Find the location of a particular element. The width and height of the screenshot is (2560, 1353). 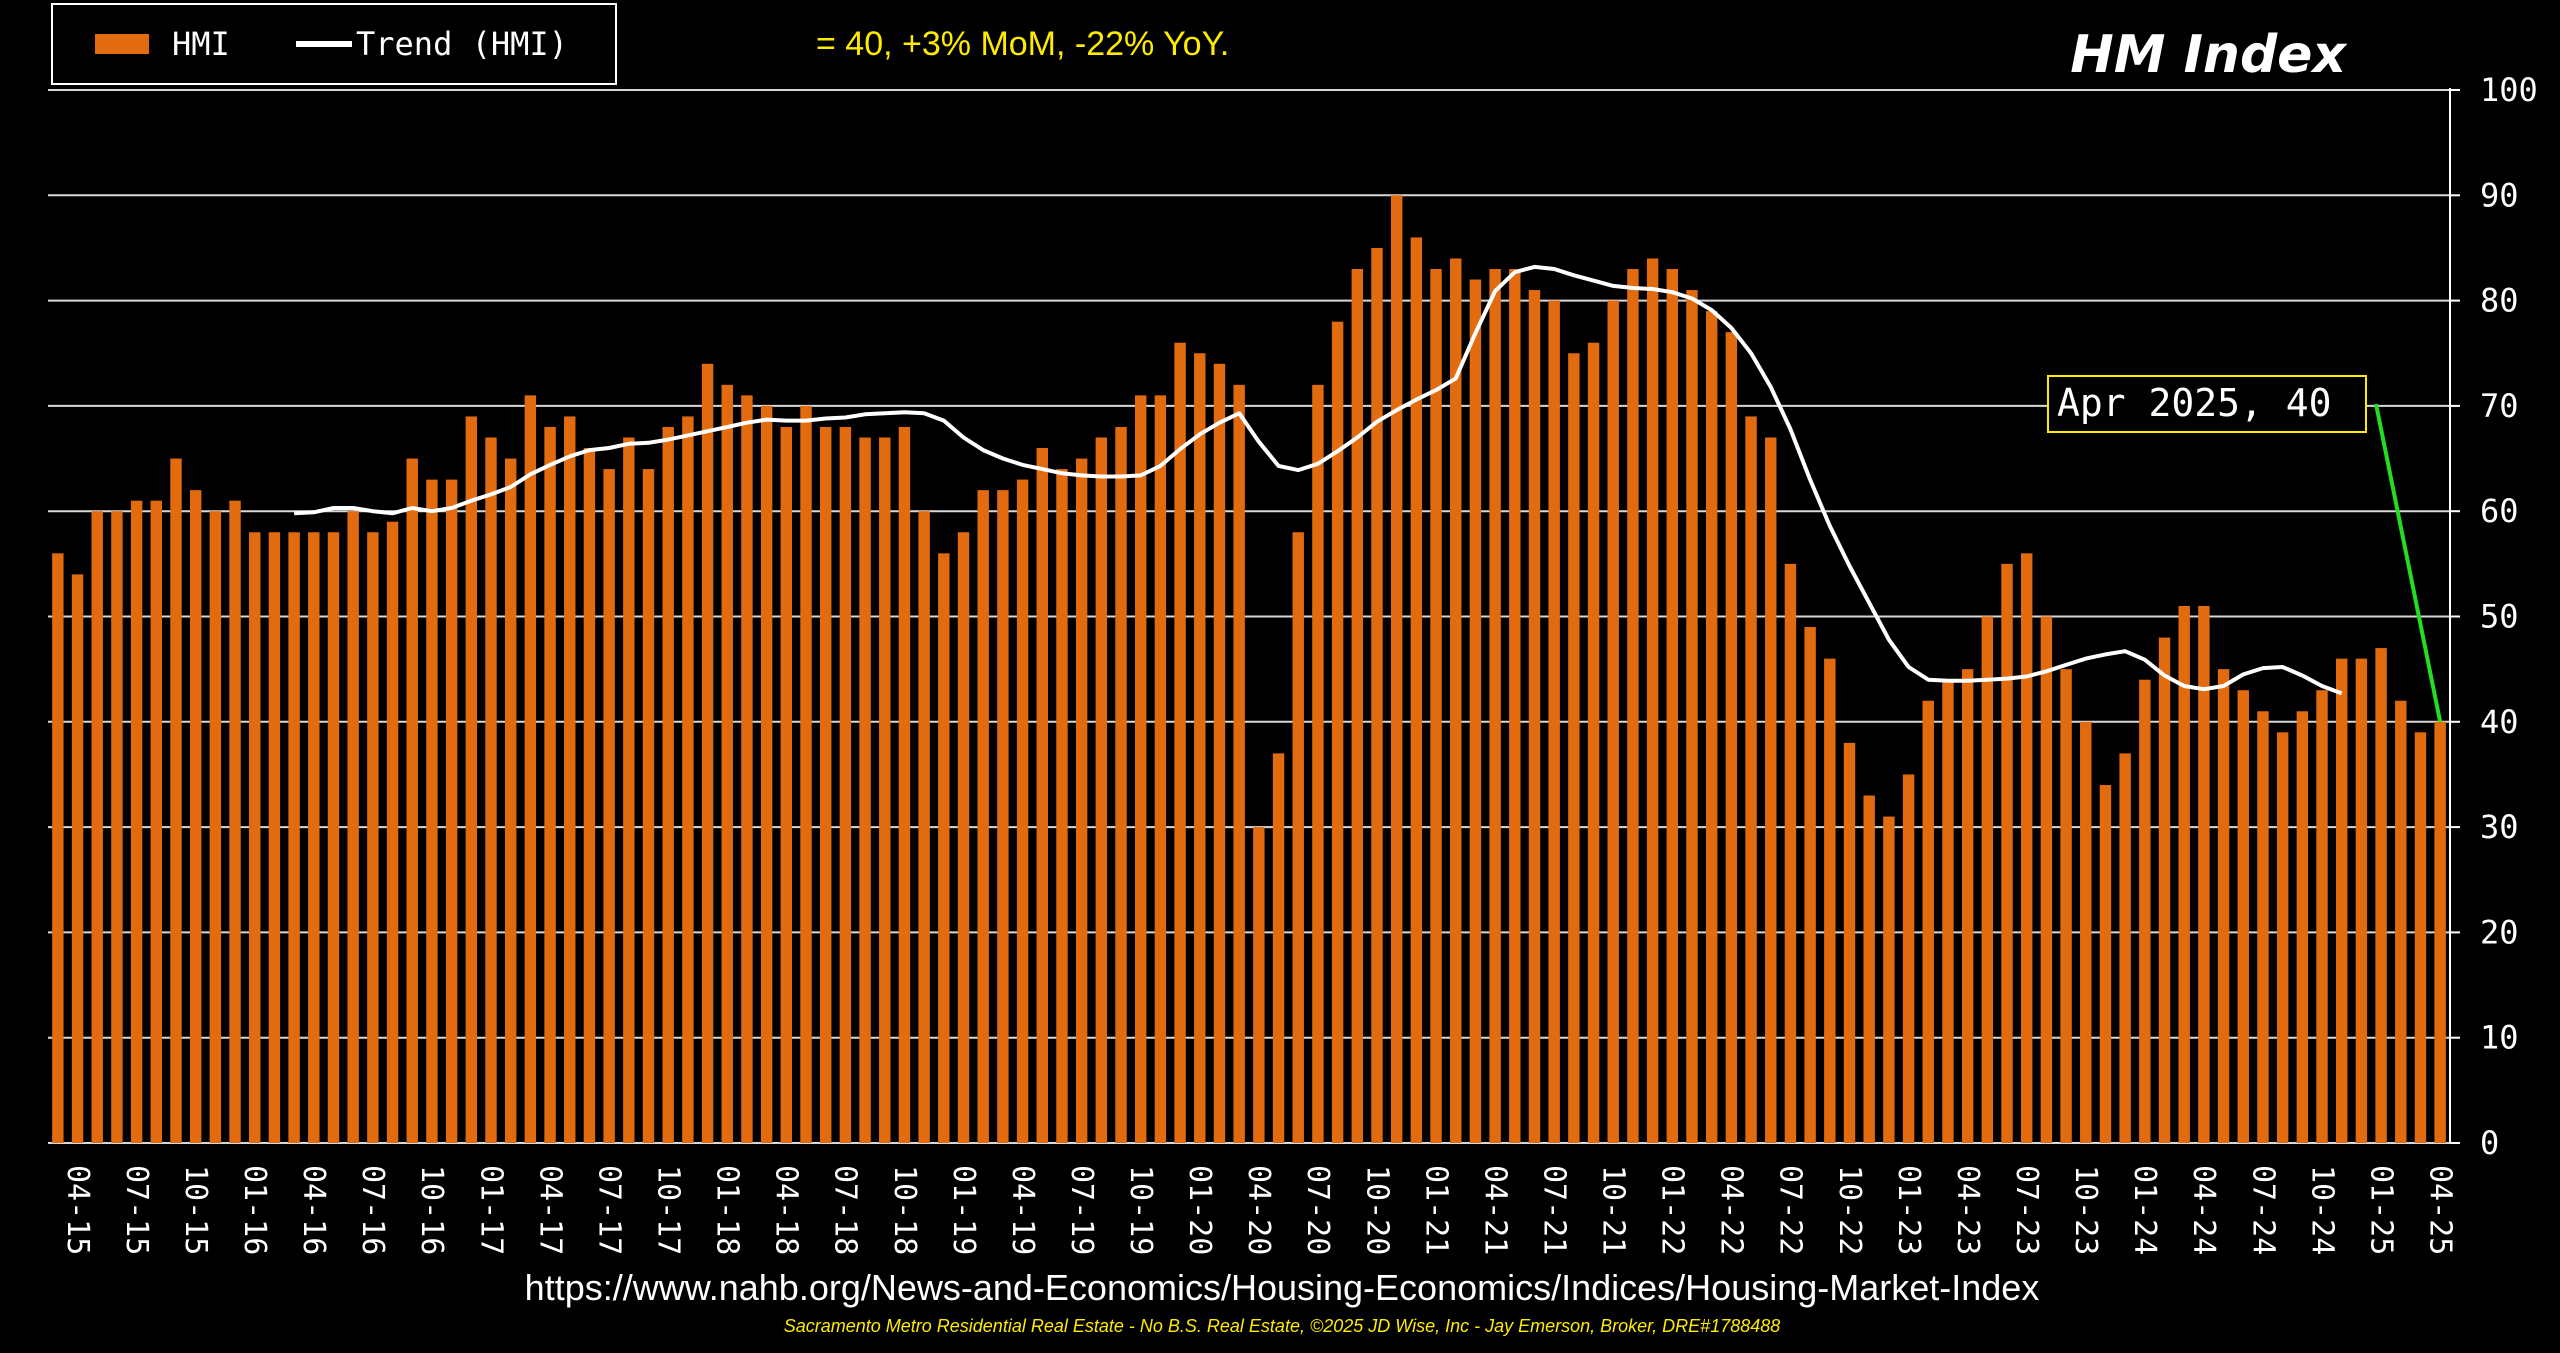

x-tick-label: 10-24 is located at coordinates (2321, 1210).